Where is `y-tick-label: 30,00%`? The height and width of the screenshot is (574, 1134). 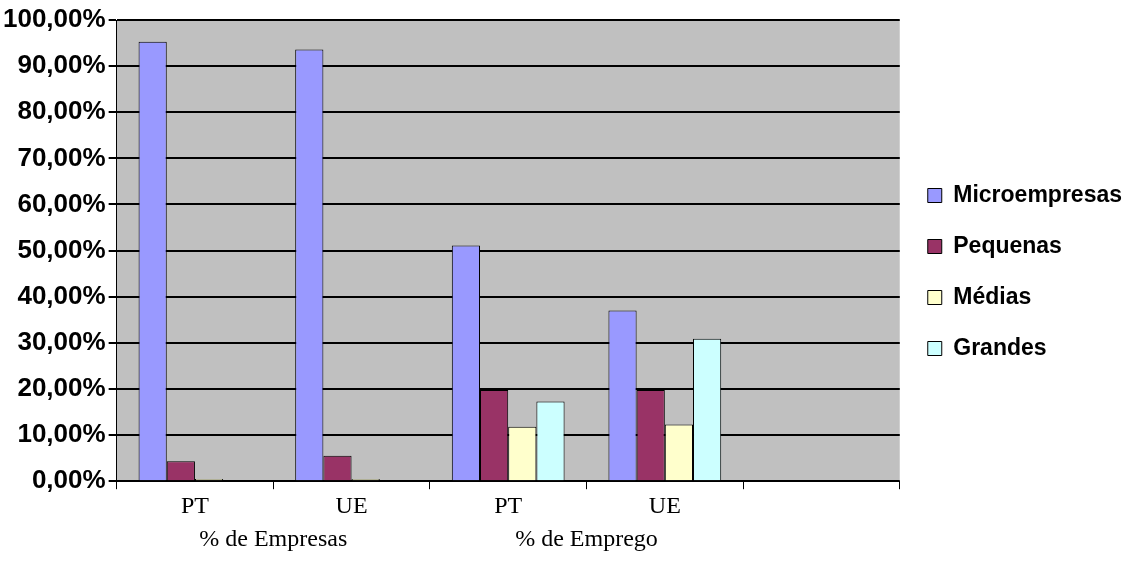
y-tick-label: 30,00% is located at coordinates (61, 341).